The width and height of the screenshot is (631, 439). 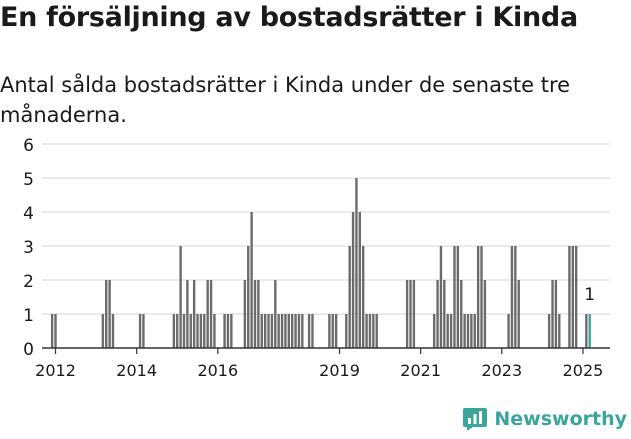 I want to click on y-tick-label: 5, so click(x=28, y=180).